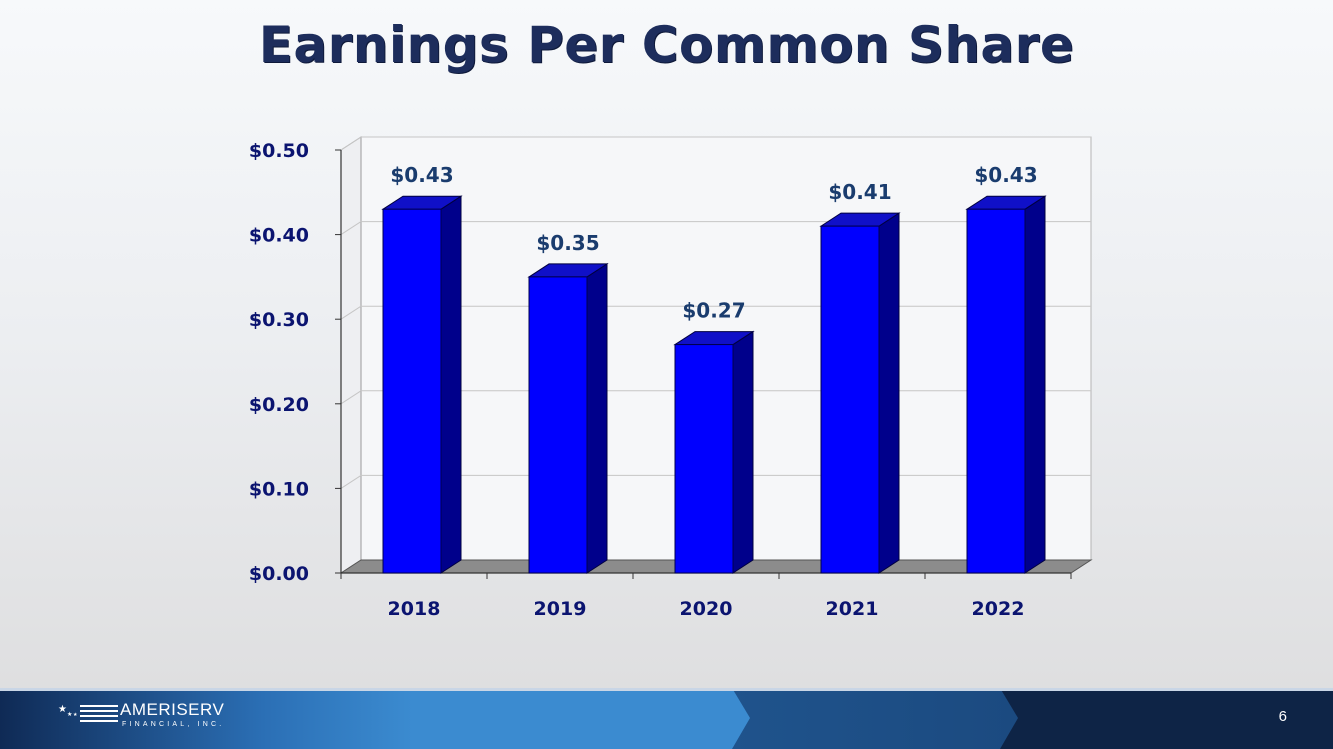 This screenshot has width=1333, height=749. What do you see at coordinates (852, 609) in the screenshot?
I see `x-tick-label: 2021` at bounding box center [852, 609].